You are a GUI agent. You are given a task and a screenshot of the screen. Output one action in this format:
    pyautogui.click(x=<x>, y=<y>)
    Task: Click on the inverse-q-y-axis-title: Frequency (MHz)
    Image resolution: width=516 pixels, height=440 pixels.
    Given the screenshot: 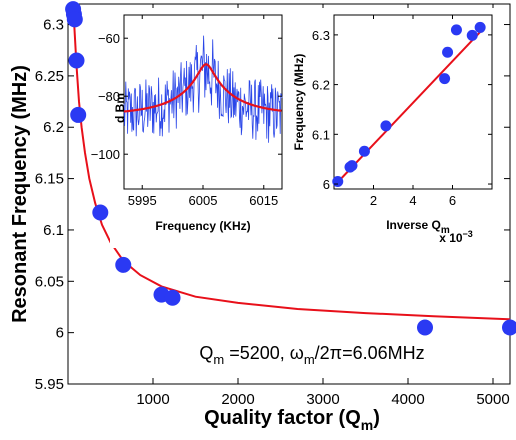 What is the action you would take?
    pyautogui.click(x=299, y=102)
    